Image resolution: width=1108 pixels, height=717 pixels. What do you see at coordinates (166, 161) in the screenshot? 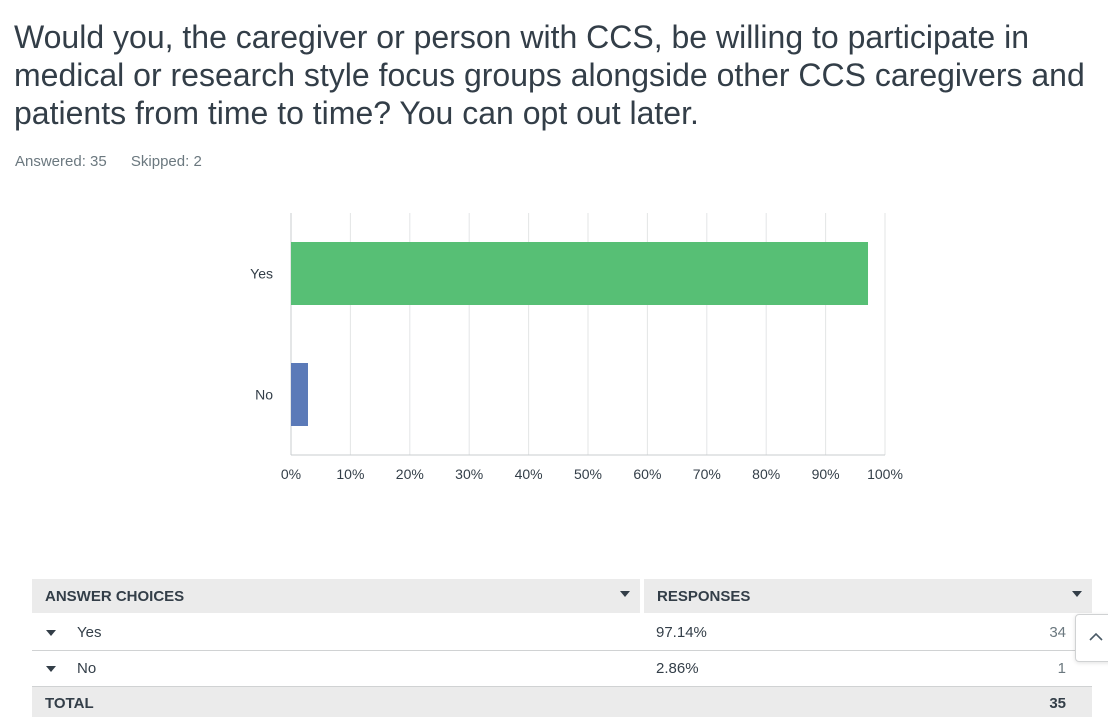
I see `skipped-count: Skipped: 2` at bounding box center [166, 161].